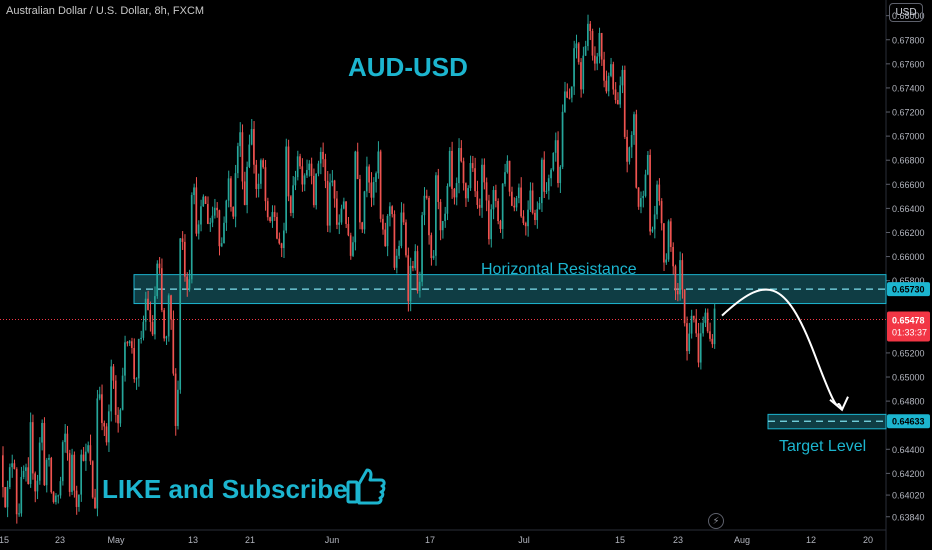  Describe the element at coordinates (906, 12) in the screenshot. I see `currency-button: USD` at that location.